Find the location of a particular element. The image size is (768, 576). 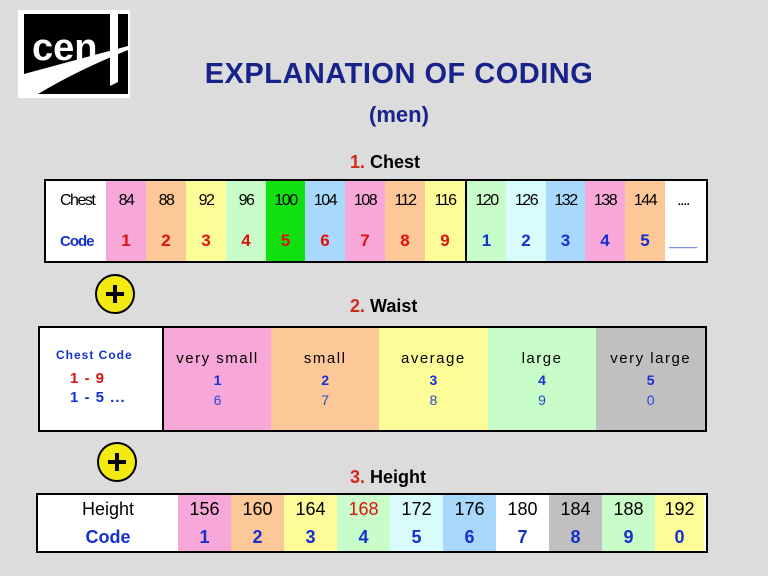

height-code: 3 is located at coordinates (310, 536).